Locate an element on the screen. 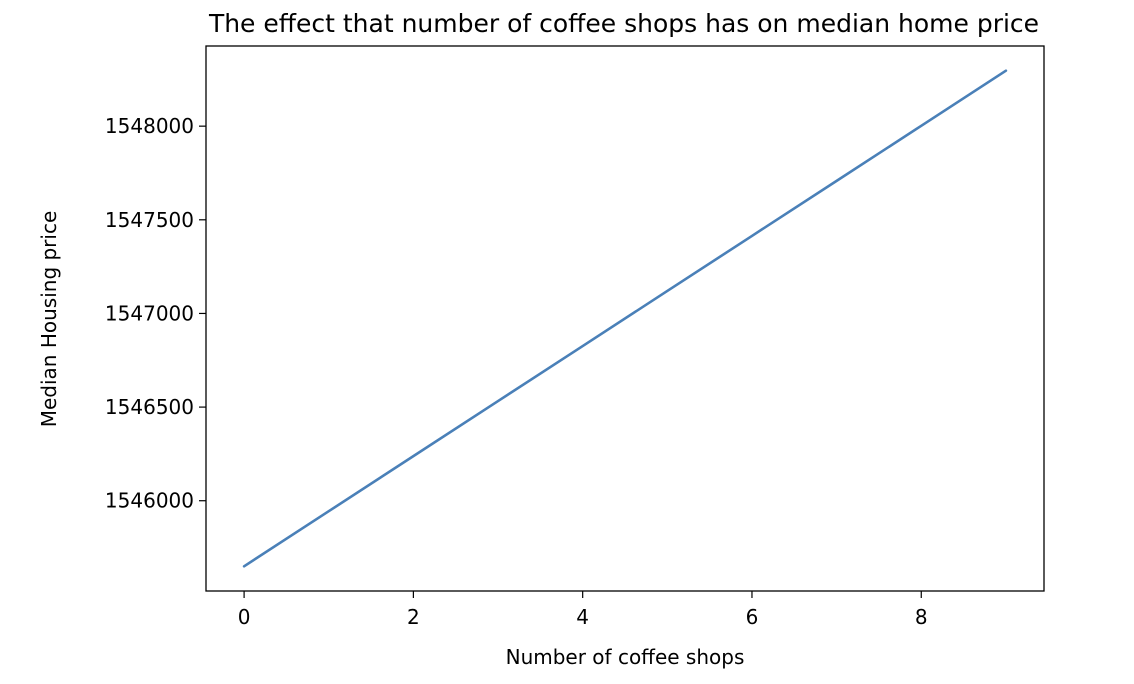  y-tick-label: 1547500 is located at coordinates (149, 220).